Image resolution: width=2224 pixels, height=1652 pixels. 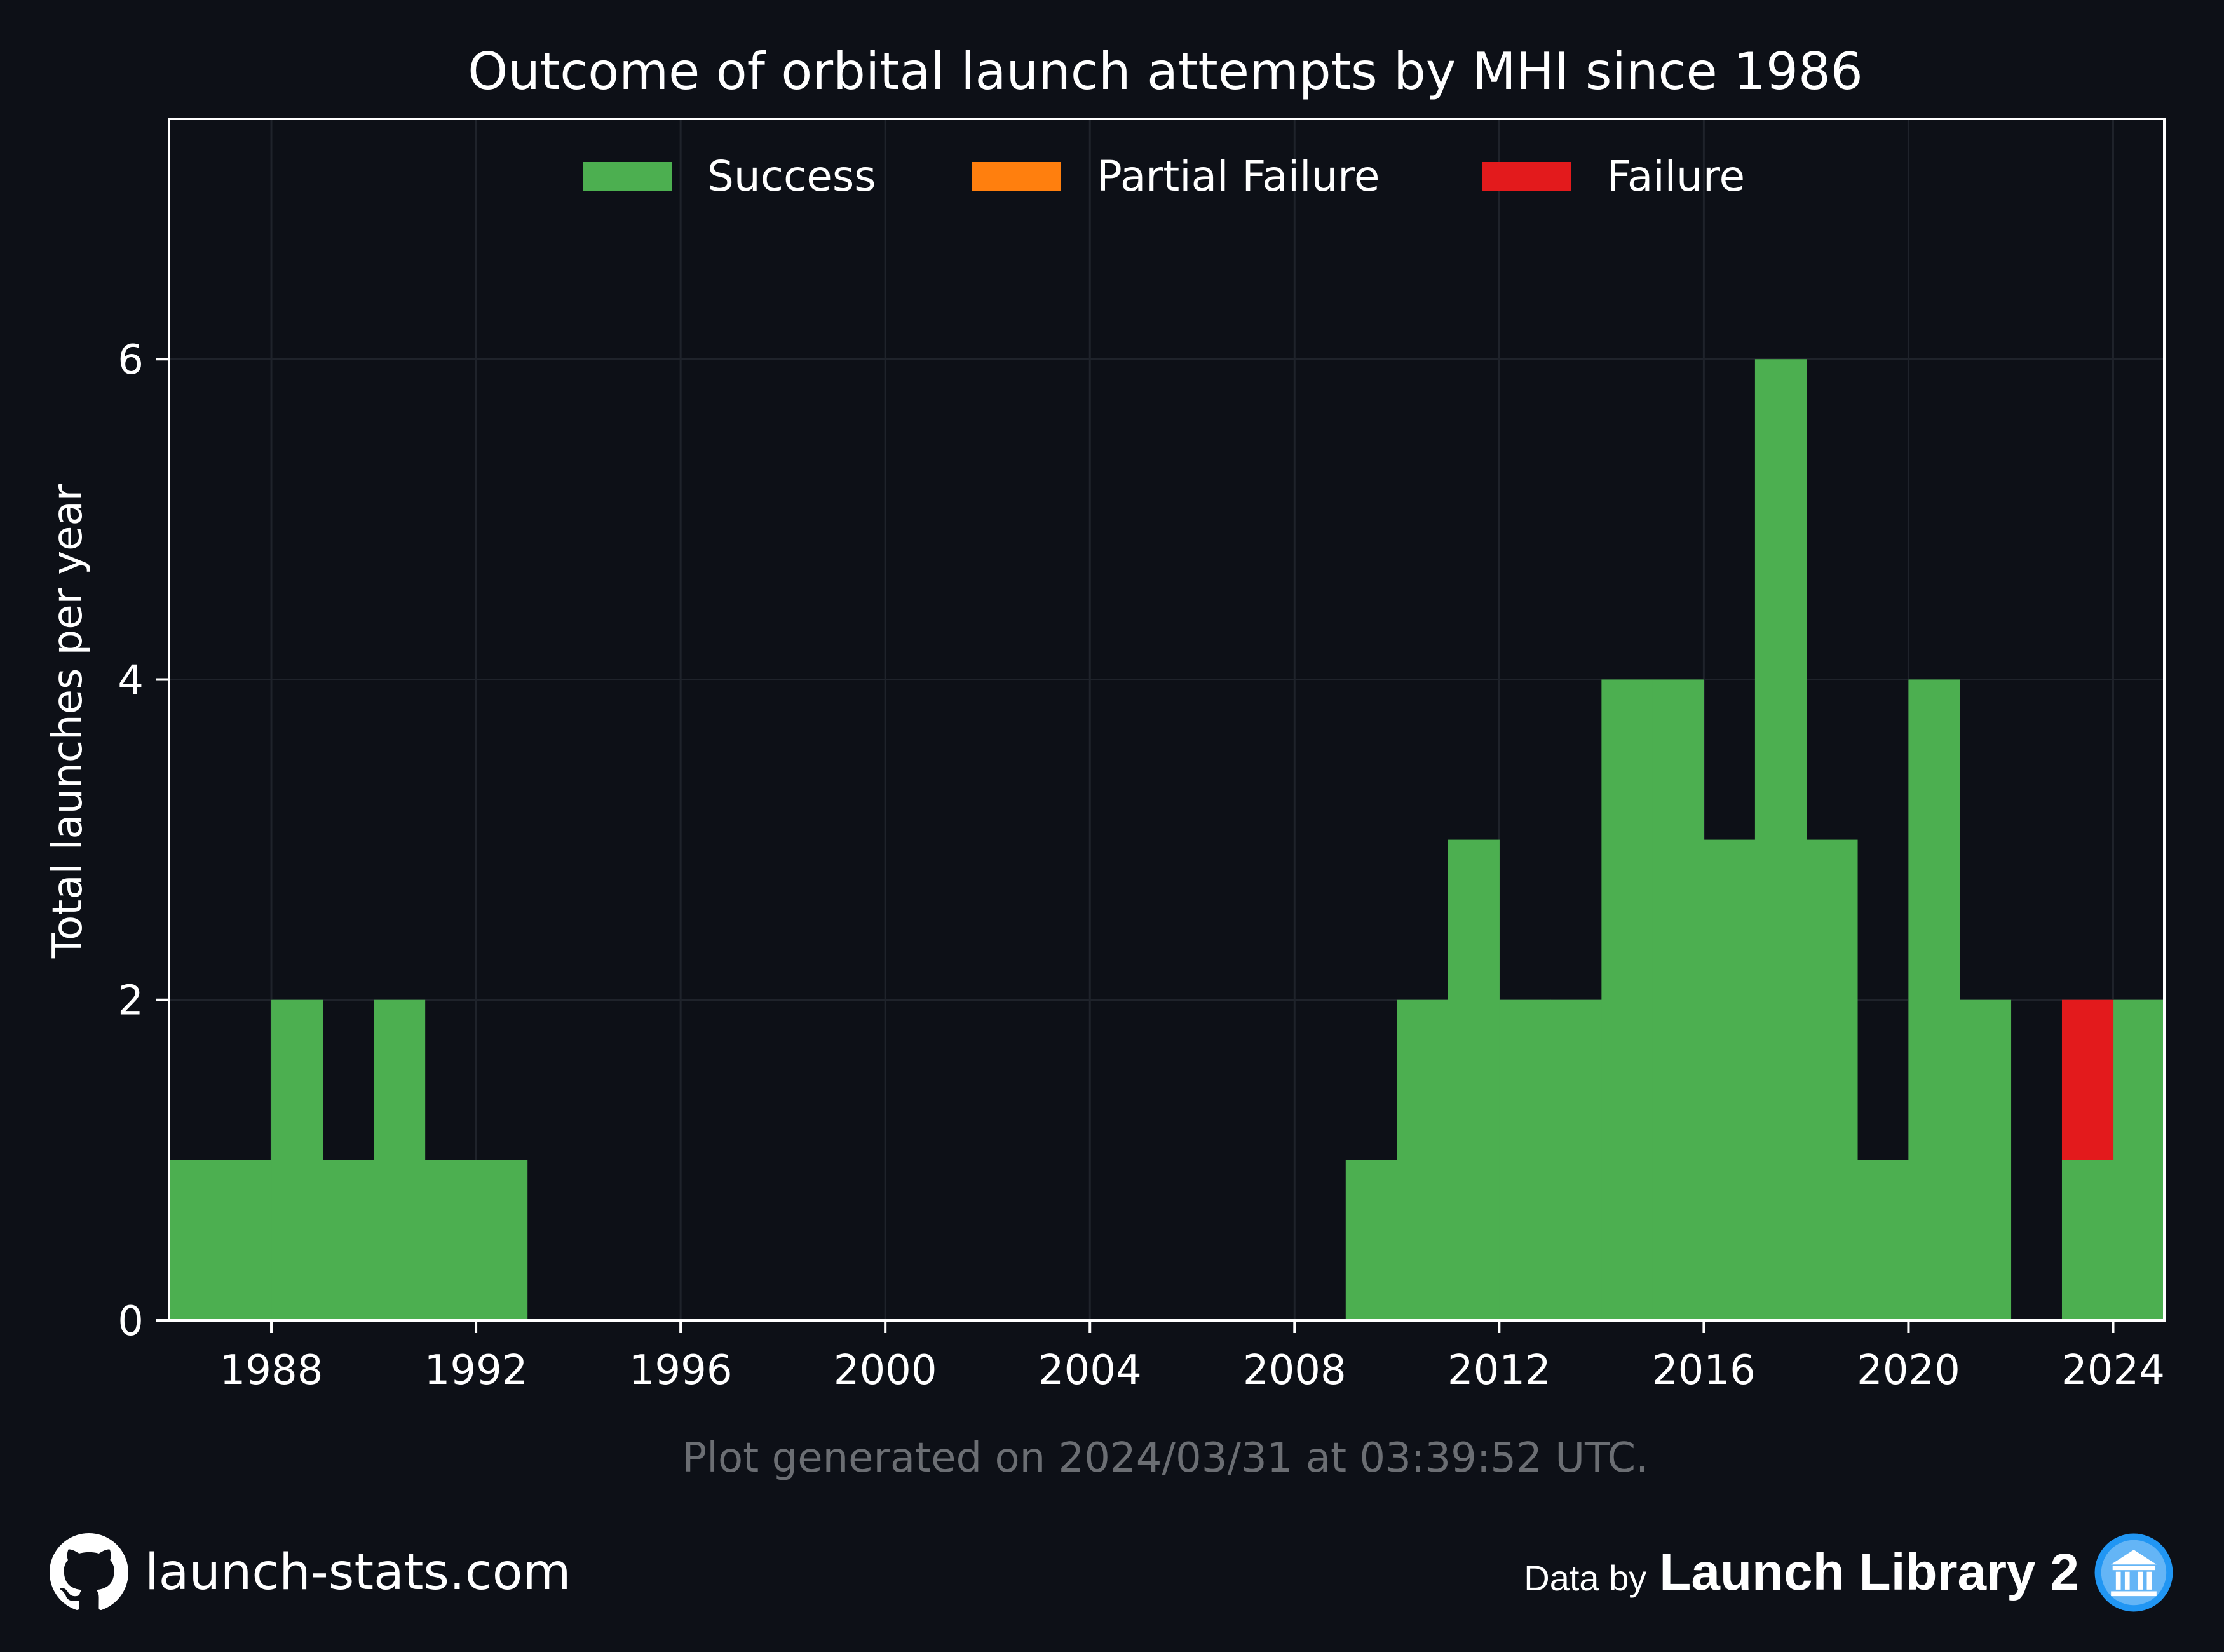 What do you see at coordinates (2139, 1160) in the screenshot?
I see `bar-success-2024` at bounding box center [2139, 1160].